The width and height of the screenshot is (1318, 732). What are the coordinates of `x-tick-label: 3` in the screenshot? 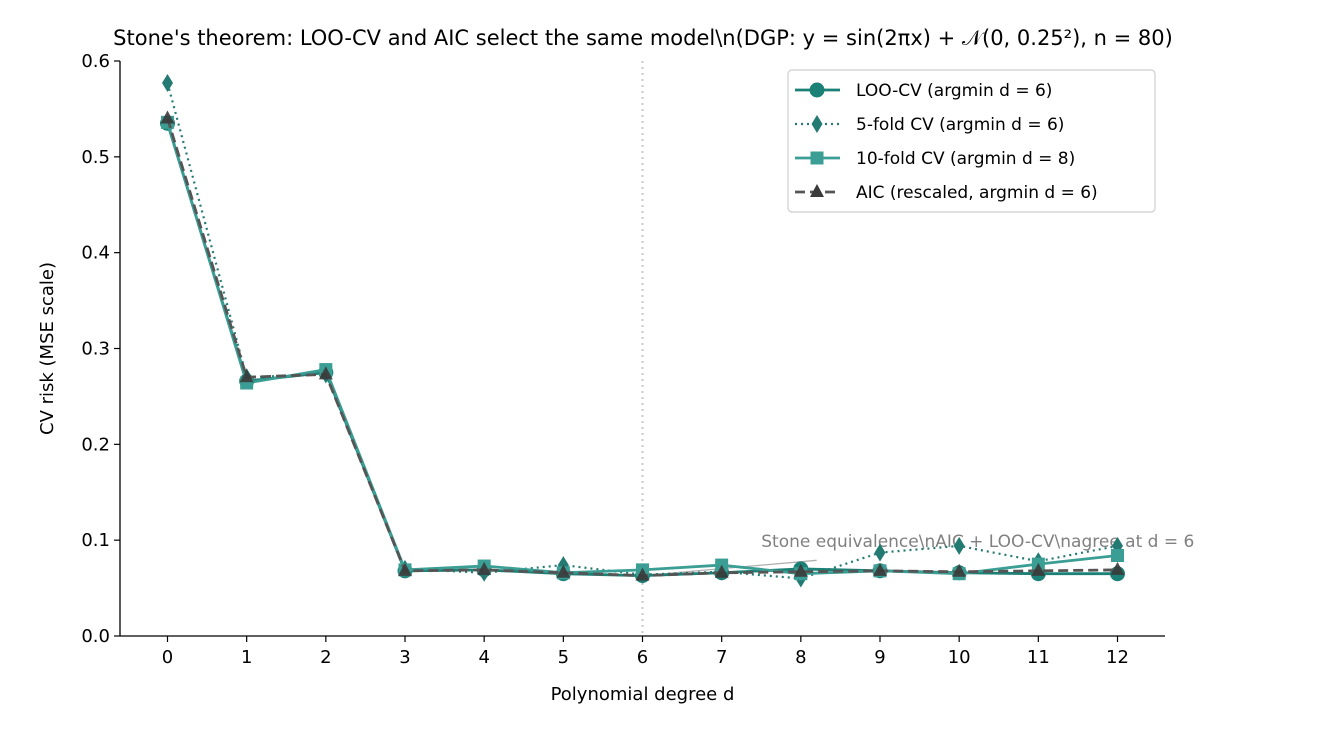 It's located at (404, 657).